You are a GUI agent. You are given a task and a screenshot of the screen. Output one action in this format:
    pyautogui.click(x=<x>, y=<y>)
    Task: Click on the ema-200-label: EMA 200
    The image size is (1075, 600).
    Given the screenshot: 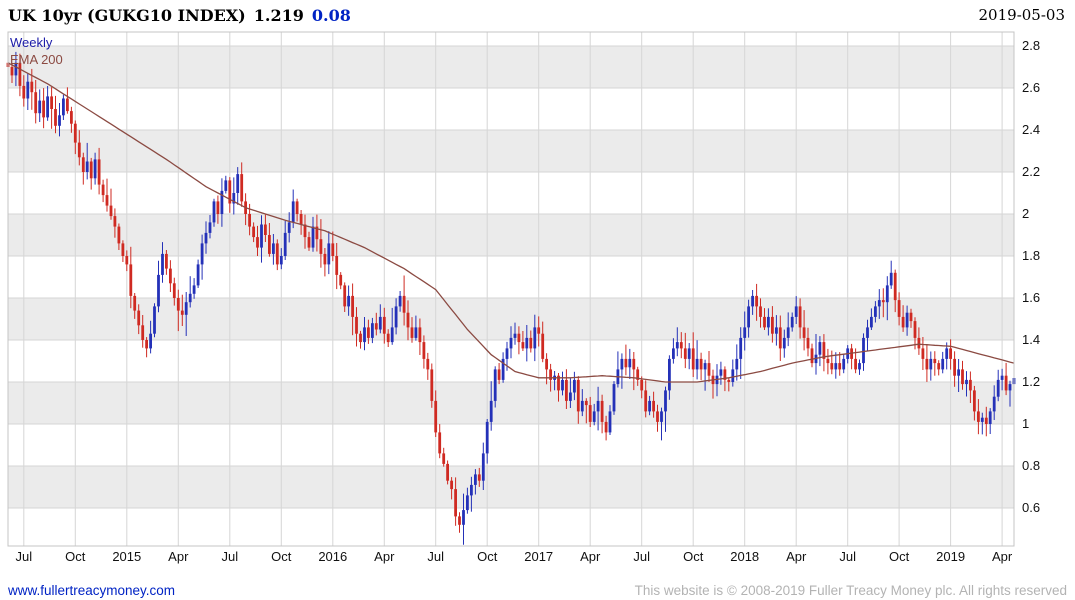 What is the action you would take?
    pyautogui.click(x=36, y=59)
    